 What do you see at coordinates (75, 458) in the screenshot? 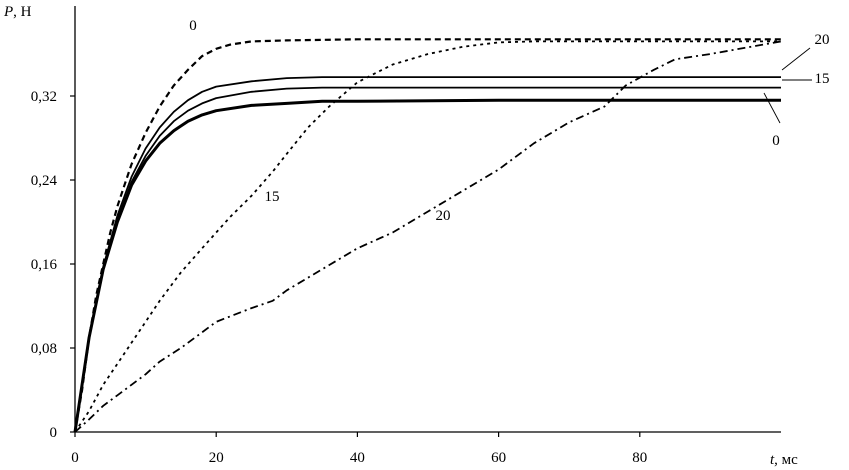
I see `x-tick-label: 0` at bounding box center [75, 458].